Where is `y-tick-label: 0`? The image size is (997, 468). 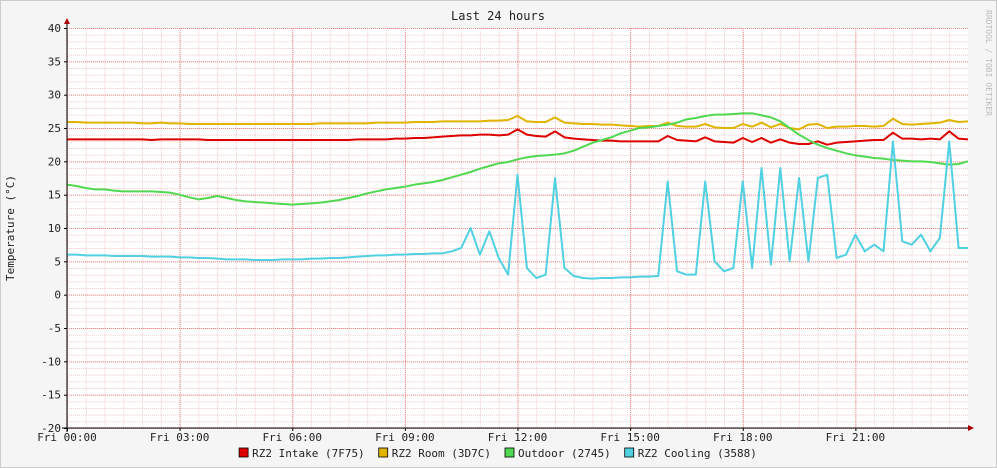 y-tick-label: 0 is located at coordinates (57, 295).